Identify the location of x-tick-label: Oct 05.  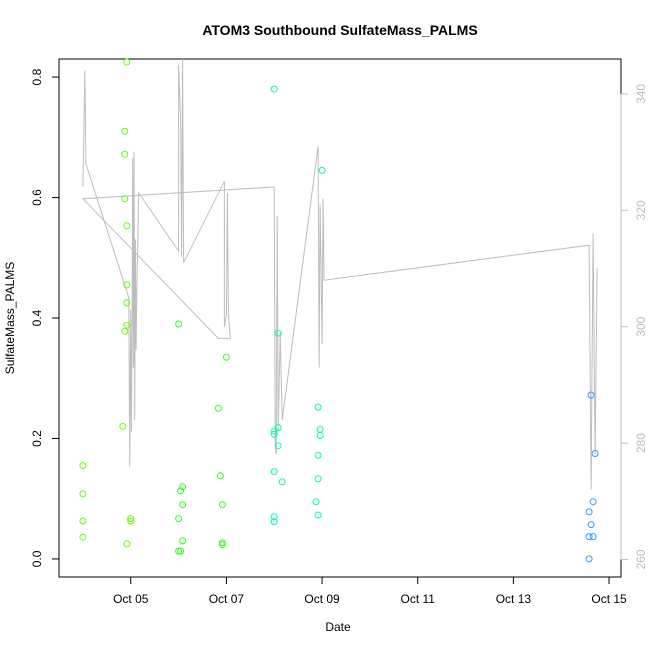
(131, 599).